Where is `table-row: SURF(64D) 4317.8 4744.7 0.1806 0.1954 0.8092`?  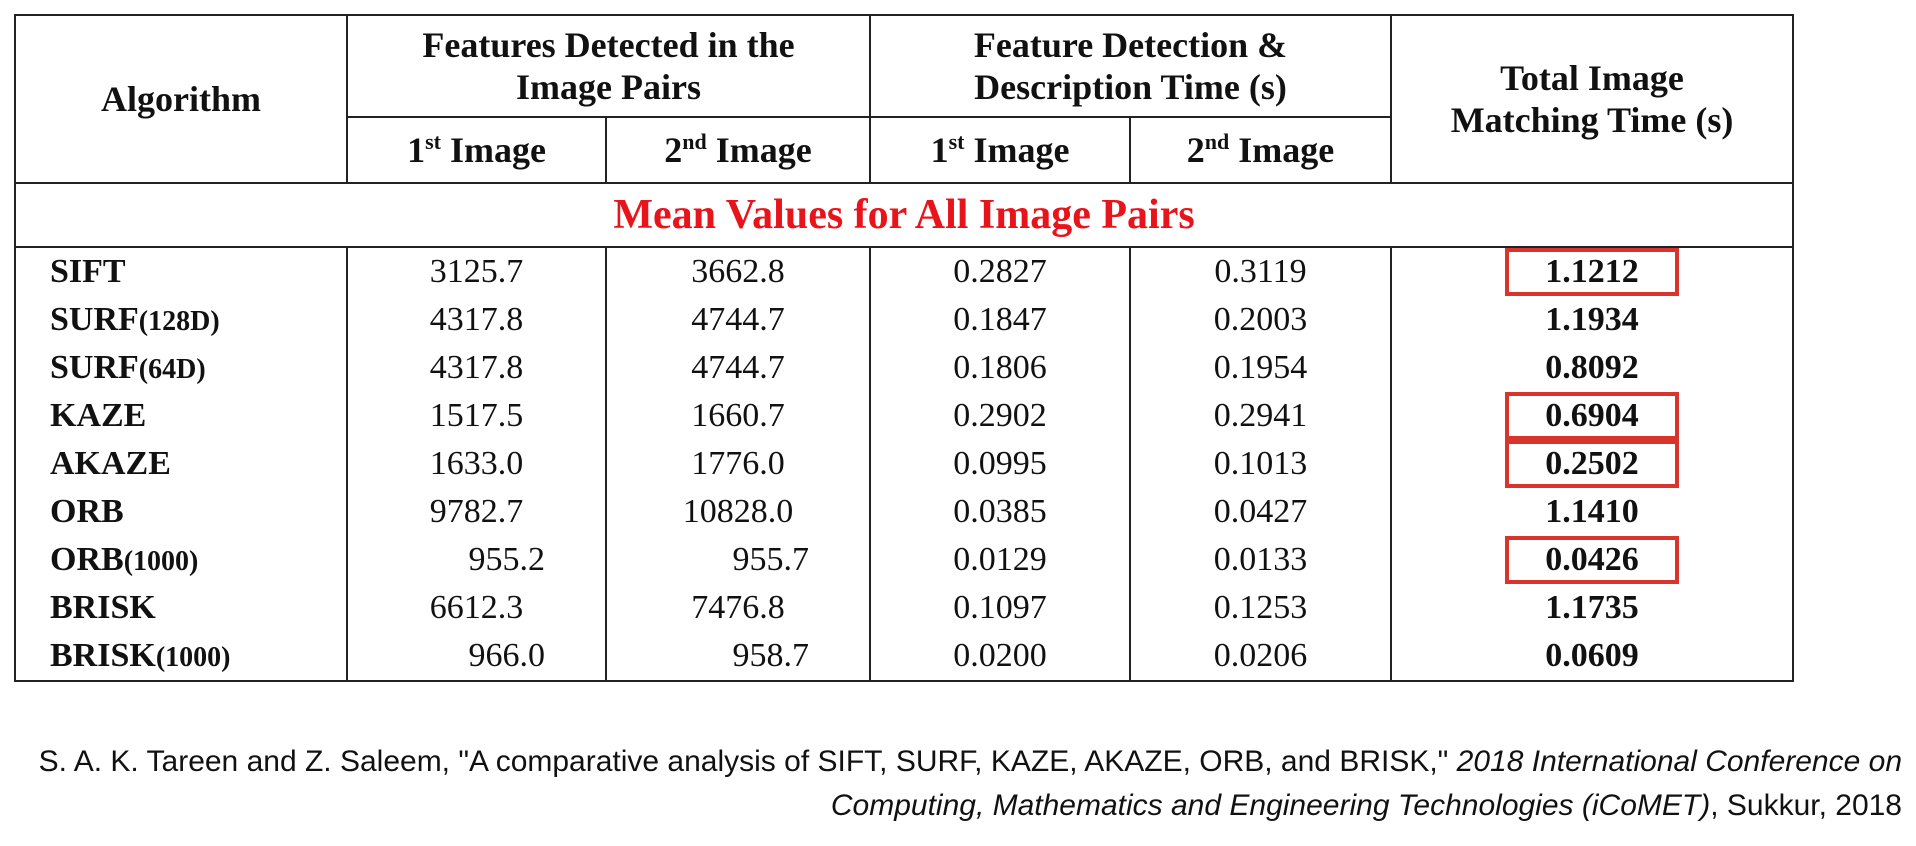
table-row: SURF(64D) 4317.8 4744.7 0.1806 0.1954 0.8092 is located at coordinates (904, 368).